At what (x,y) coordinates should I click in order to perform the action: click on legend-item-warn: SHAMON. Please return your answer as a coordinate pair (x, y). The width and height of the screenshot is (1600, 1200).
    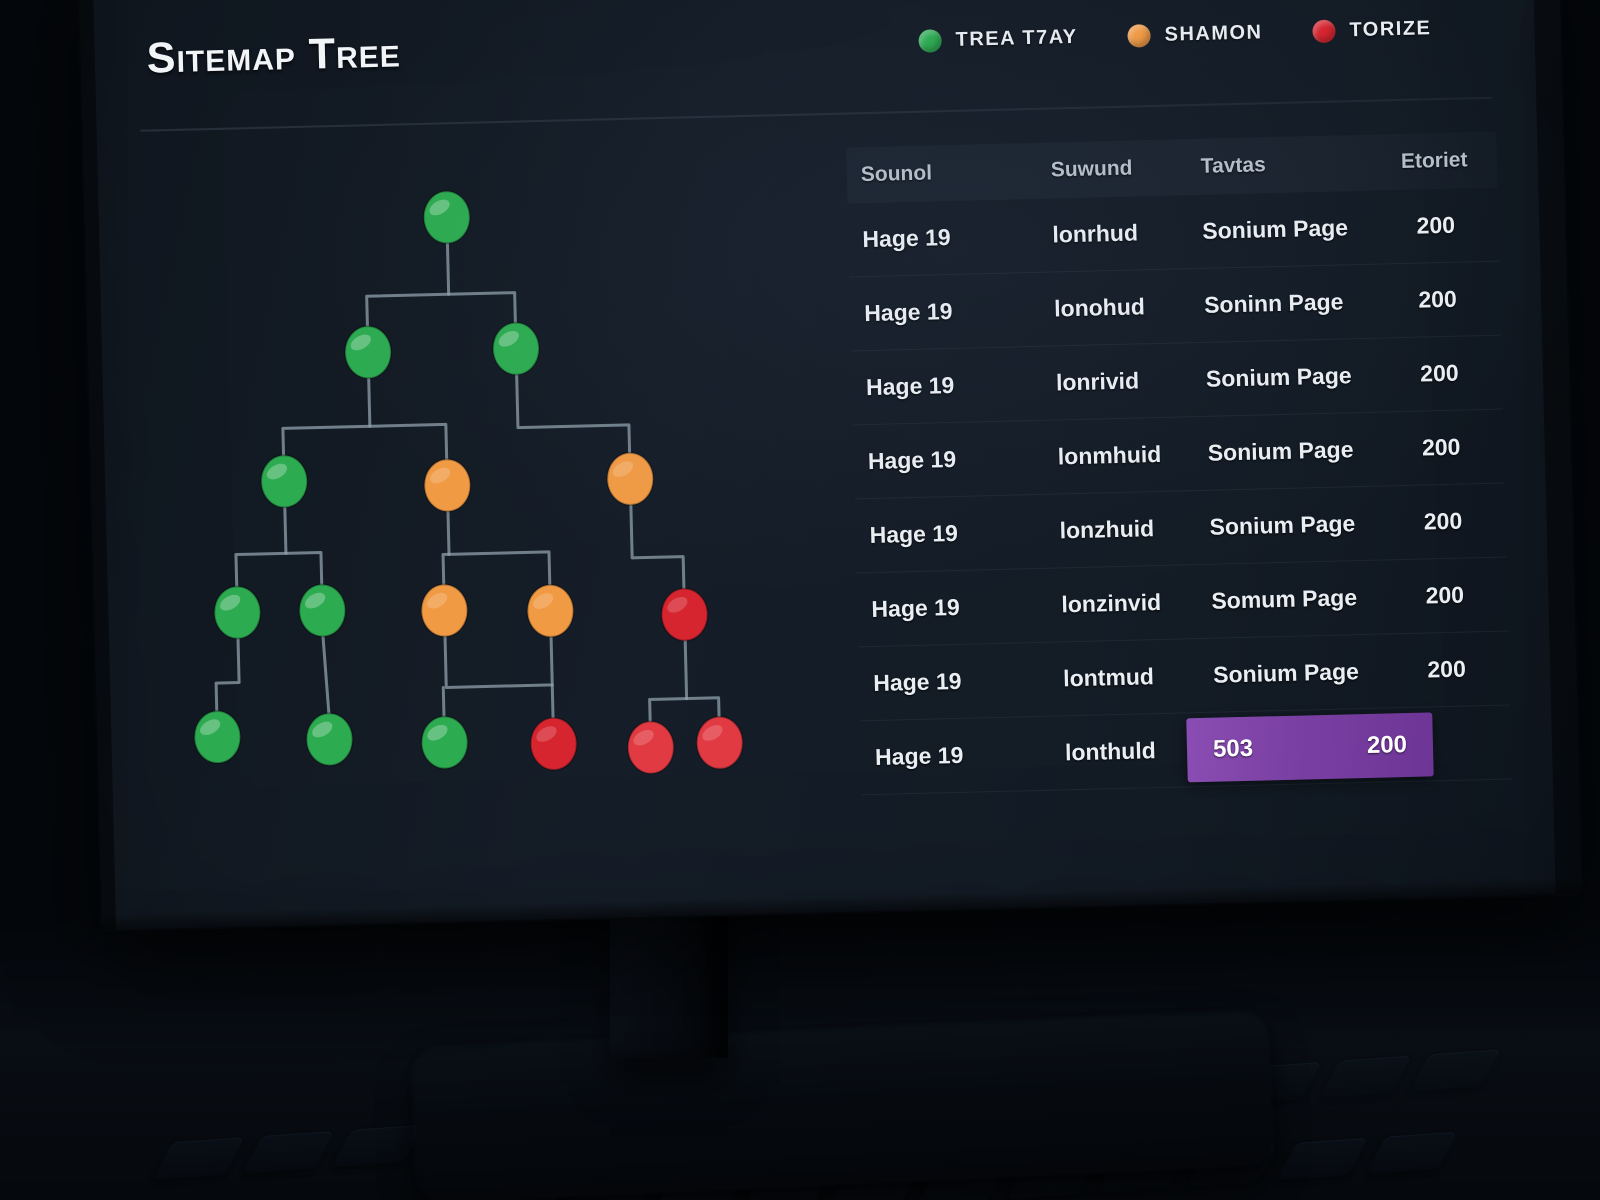
    Looking at the image, I should click on (1195, 34).